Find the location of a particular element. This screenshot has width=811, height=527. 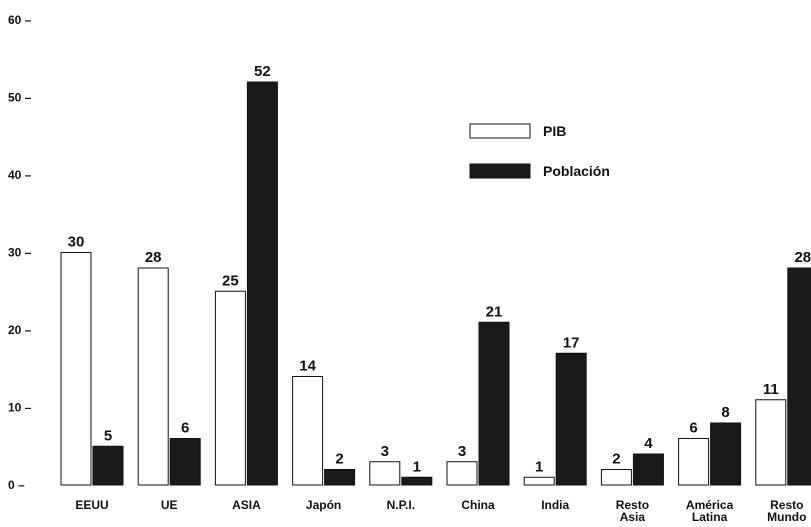

x-category-label: UE is located at coordinates (169, 505).